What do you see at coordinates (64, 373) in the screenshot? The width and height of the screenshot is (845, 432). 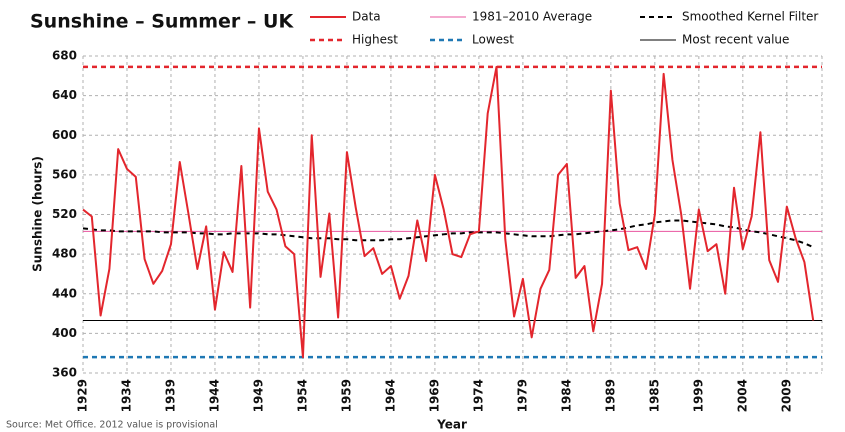 I see `y-tick-label: 360` at bounding box center [64, 373].